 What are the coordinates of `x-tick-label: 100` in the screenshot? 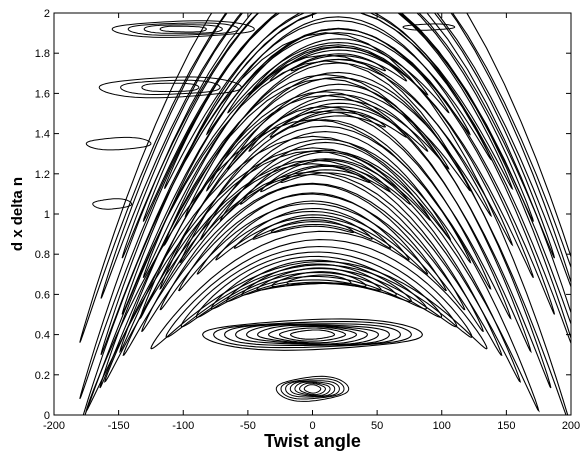 It's located at (442, 426).